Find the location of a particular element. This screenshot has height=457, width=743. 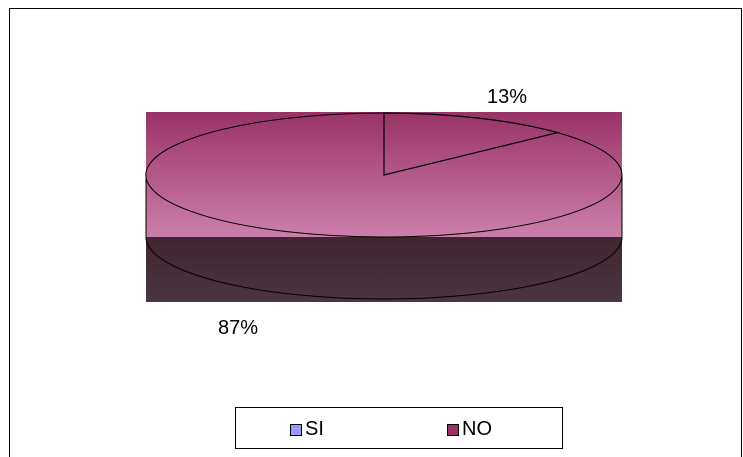

legend-label-no: NO is located at coordinates (477, 429).